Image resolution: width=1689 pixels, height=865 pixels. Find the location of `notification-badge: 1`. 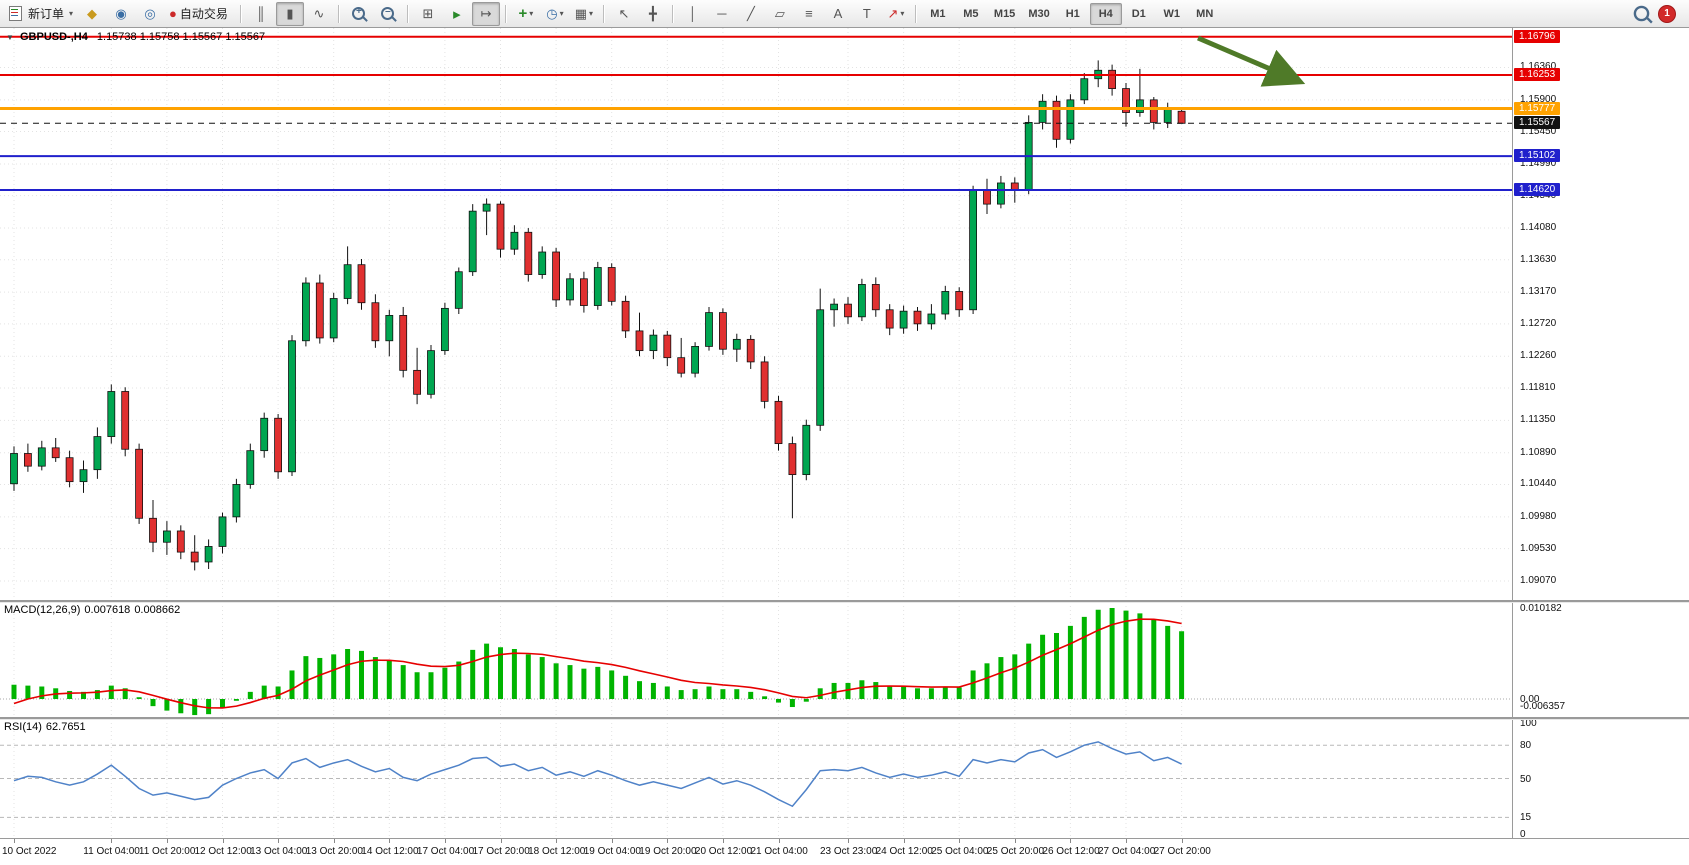

notification-badge: 1 is located at coordinates (1667, 13).